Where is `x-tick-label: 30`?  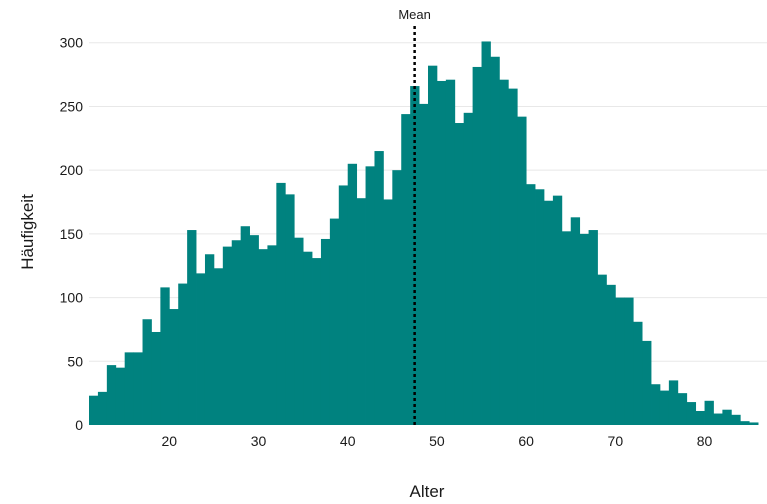 x-tick-label: 30 is located at coordinates (259, 441).